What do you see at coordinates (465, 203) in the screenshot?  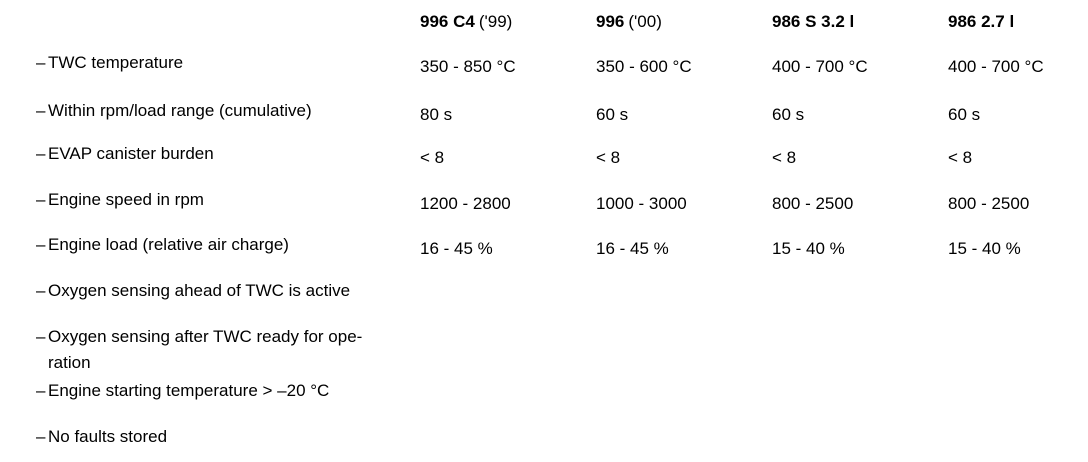 I see `cell: 1200 - 2800` at bounding box center [465, 203].